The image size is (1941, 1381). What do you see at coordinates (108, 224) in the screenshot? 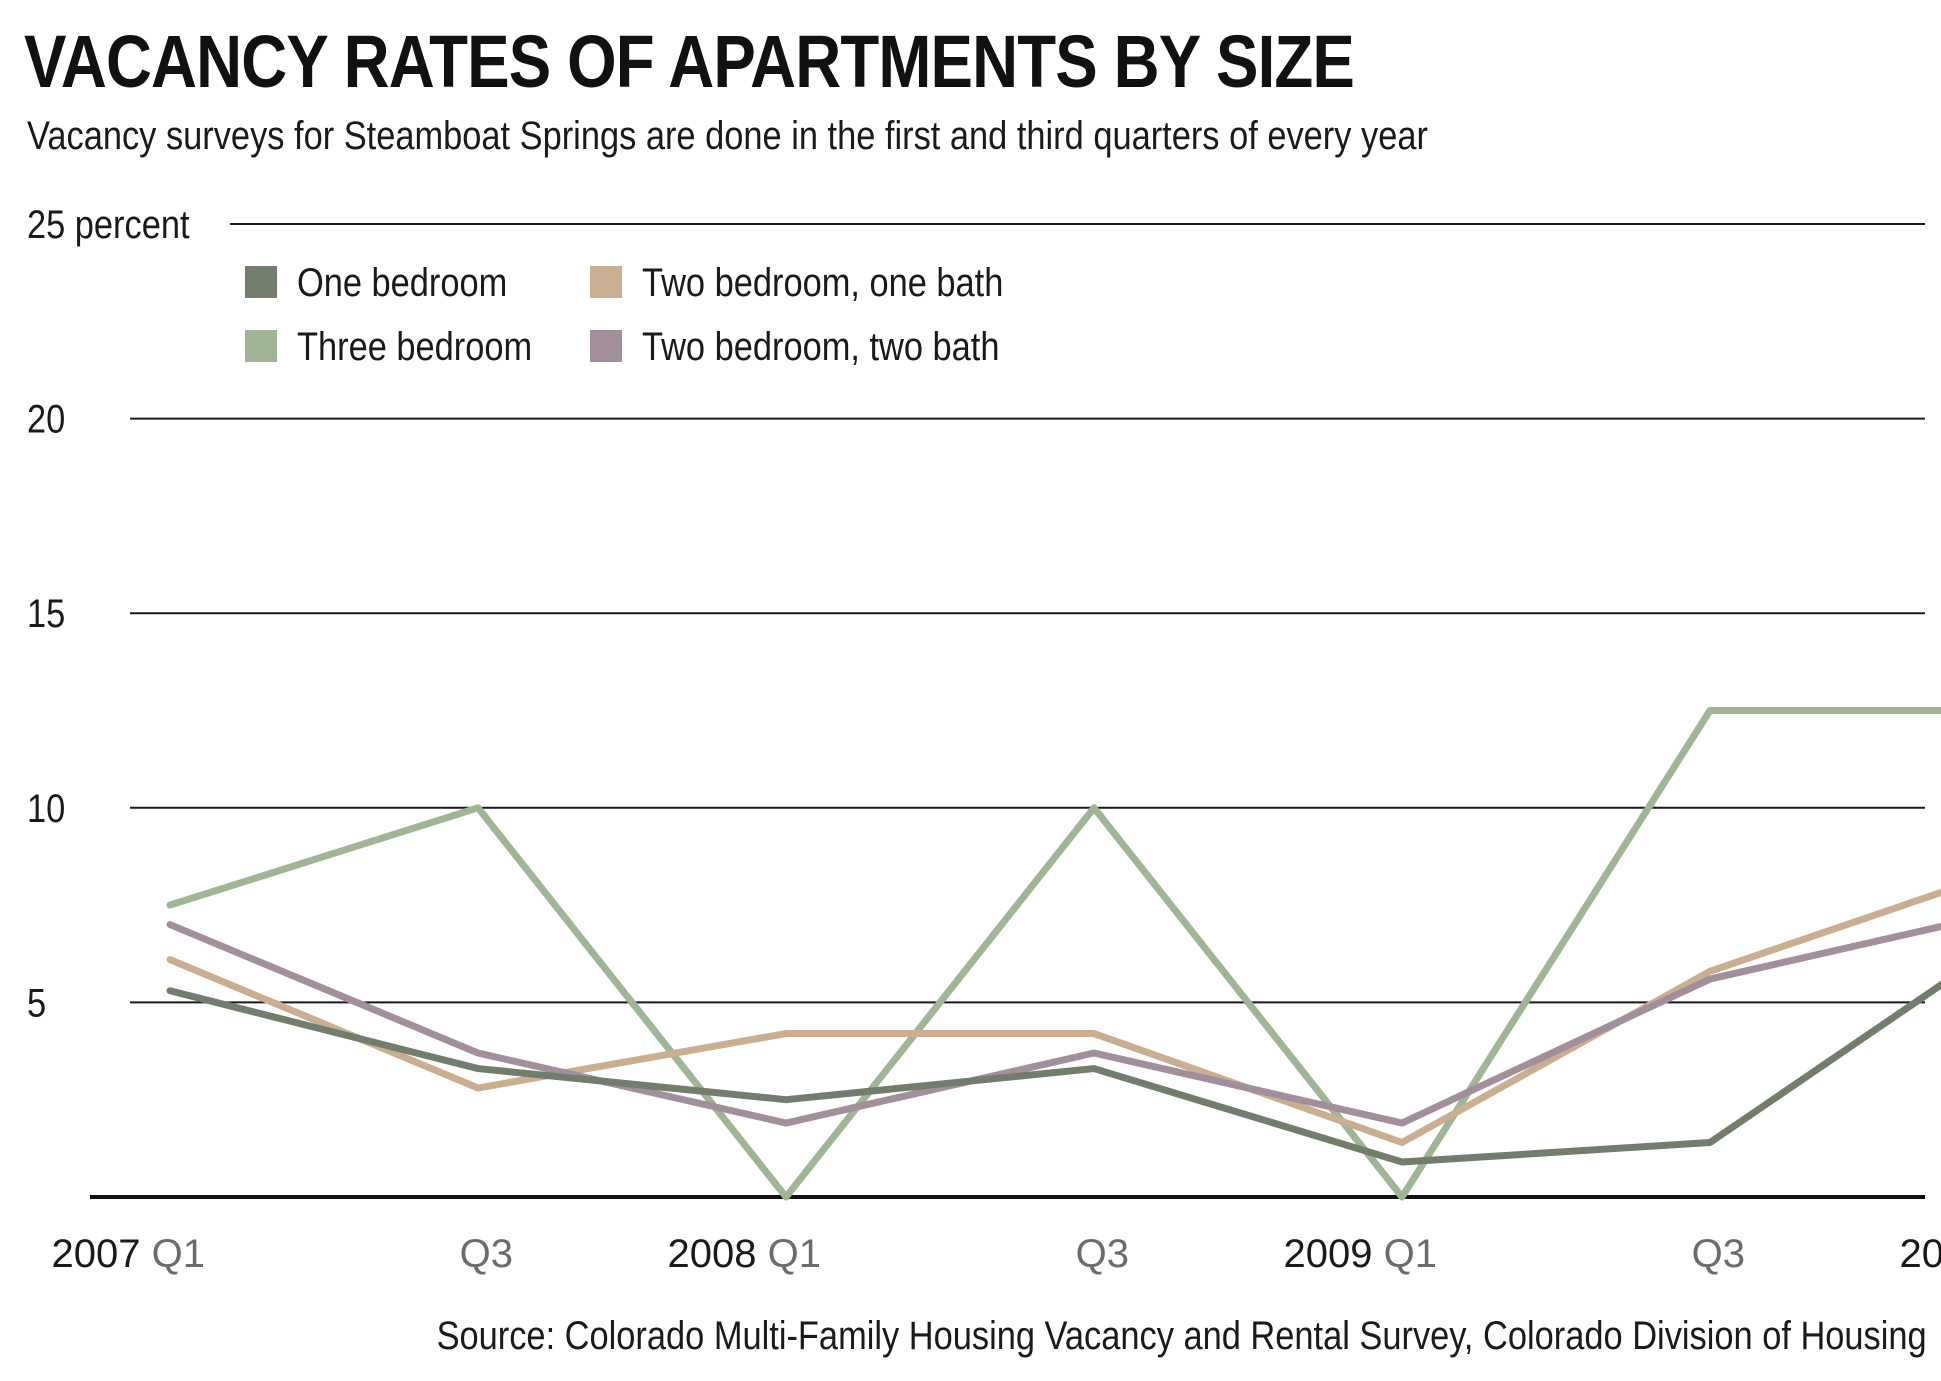
I see `y-tick-label: 25 percent` at bounding box center [108, 224].